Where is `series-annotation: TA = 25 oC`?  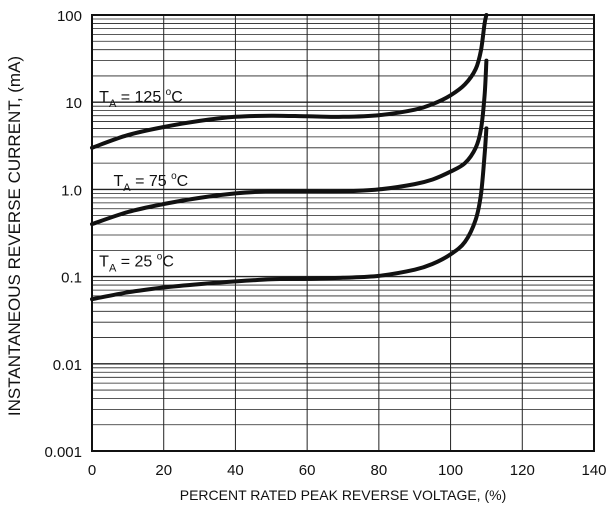
series-annotation: TA = 25 oC is located at coordinates (136, 263).